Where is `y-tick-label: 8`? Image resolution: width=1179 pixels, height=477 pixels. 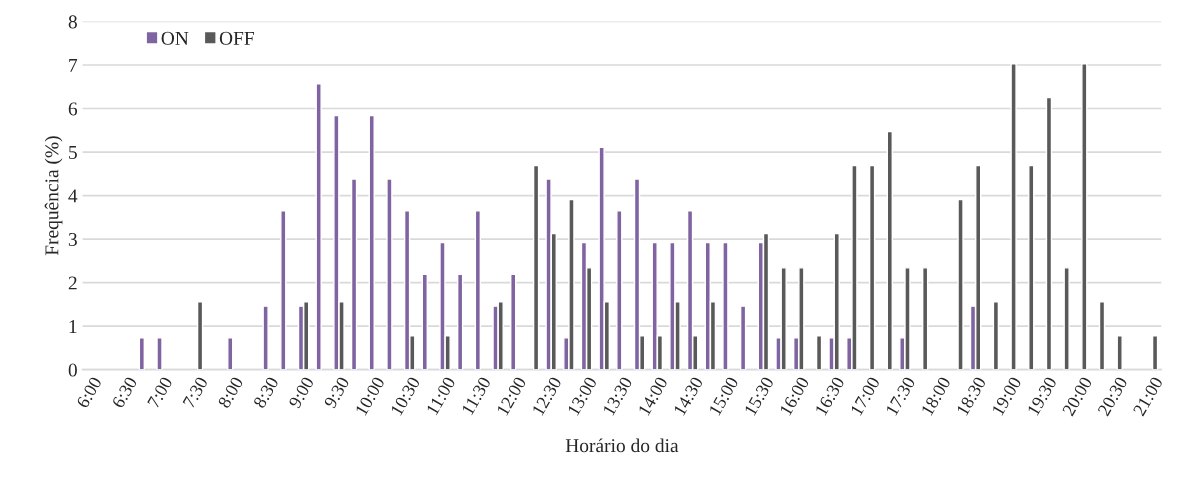 y-tick-label: 8 is located at coordinates (72, 22).